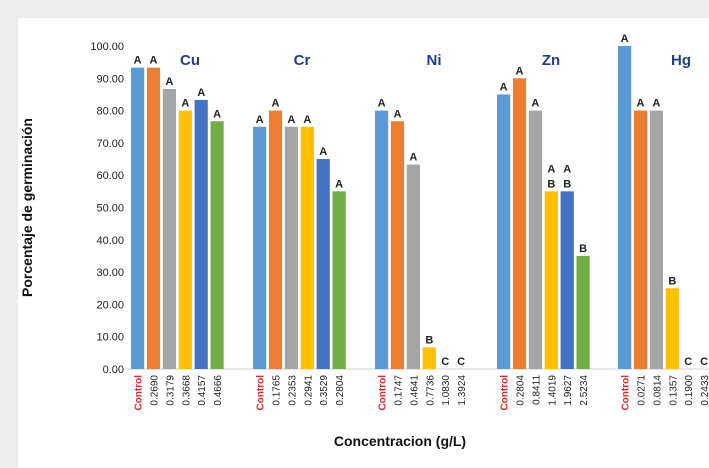  Describe the element at coordinates (110, 79) in the screenshot. I see `y-tick-label: 90.00` at that location.